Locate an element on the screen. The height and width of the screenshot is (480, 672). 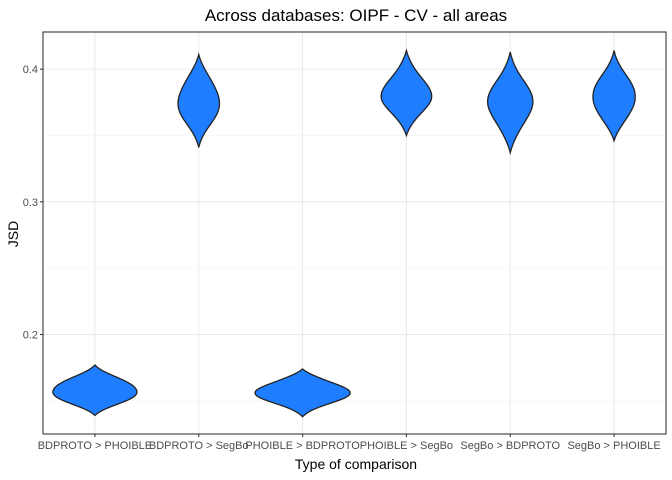
x-tick-label: BDPROTO > SegBo is located at coordinates (199, 446).